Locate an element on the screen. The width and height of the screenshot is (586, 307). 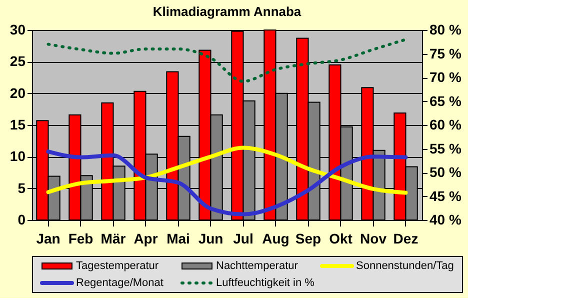
x-tick-label: Okt is located at coordinates (341, 238).